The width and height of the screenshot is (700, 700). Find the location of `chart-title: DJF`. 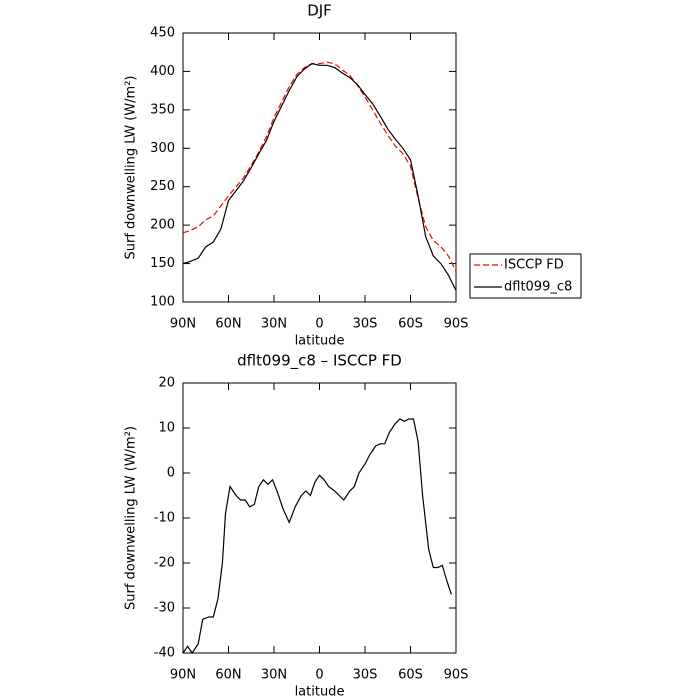

chart-title: DJF is located at coordinates (319, 11).